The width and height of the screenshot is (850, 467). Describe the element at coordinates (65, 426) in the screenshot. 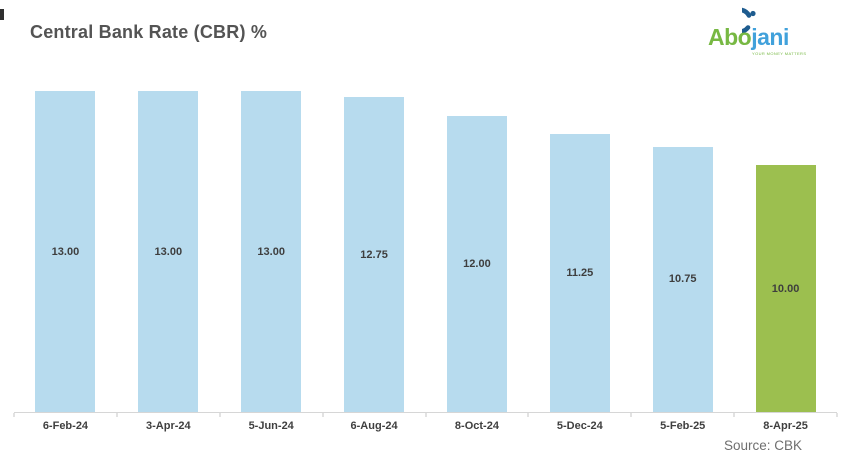

I see `x-axis-label: 6-Feb-24` at that location.